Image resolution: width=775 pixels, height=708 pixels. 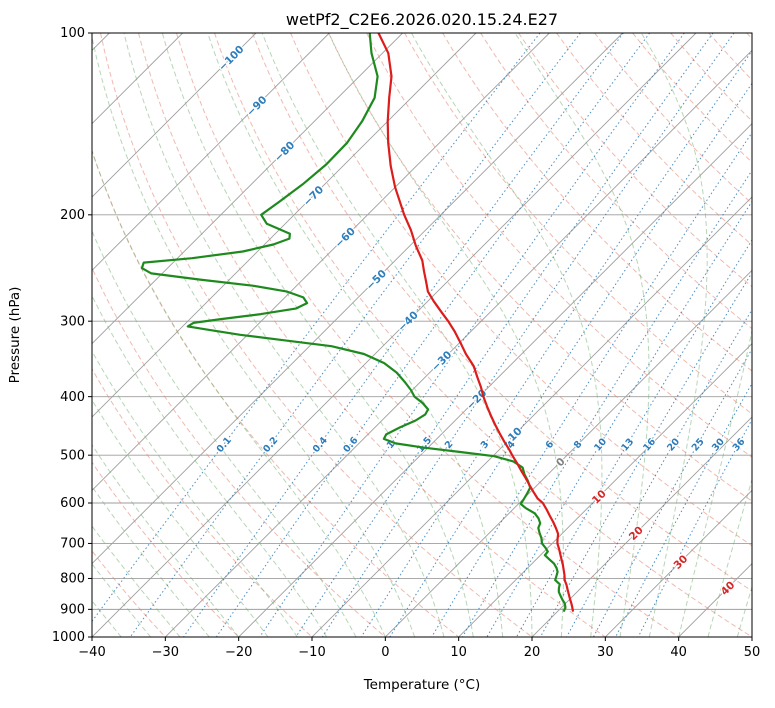 What do you see at coordinates (72, 579) in the screenshot?
I see `y-tick-label: 800` at bounding box center [72, 579].